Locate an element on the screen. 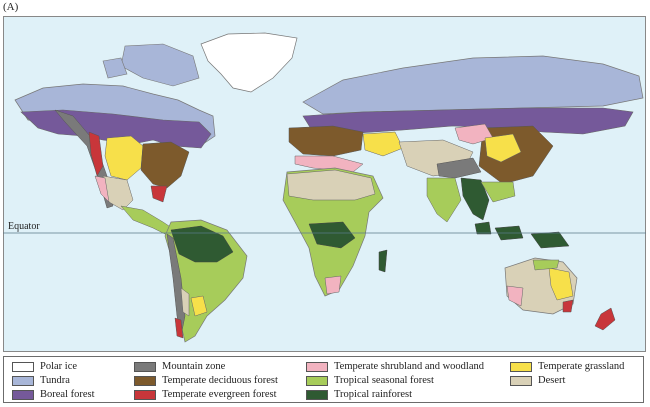  legend-item-tundra: Tundra is located at coordinates (41, 380).